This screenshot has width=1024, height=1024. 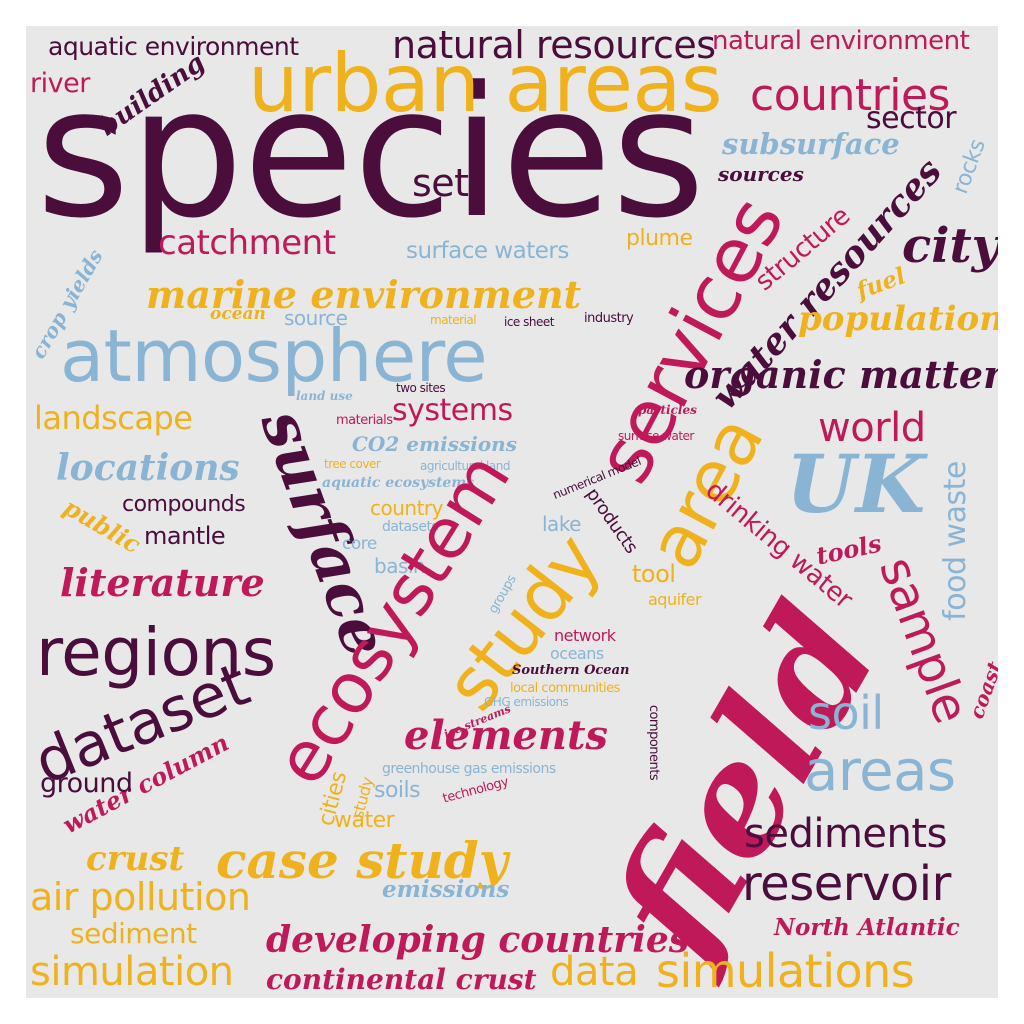 I want to click on word: tools, so click(x=848, y=549).